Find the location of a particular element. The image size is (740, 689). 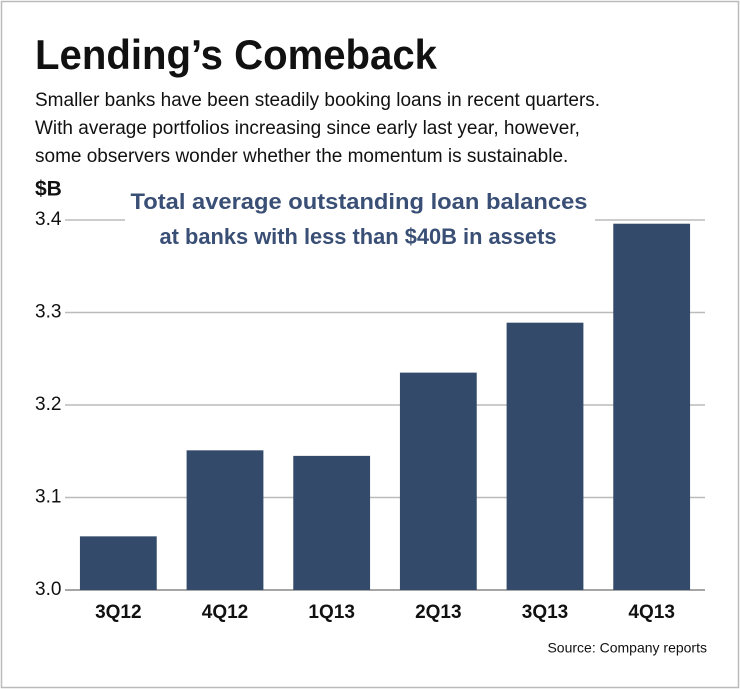

y-tick-label: 3.3 is located at coordinates (48, 312).